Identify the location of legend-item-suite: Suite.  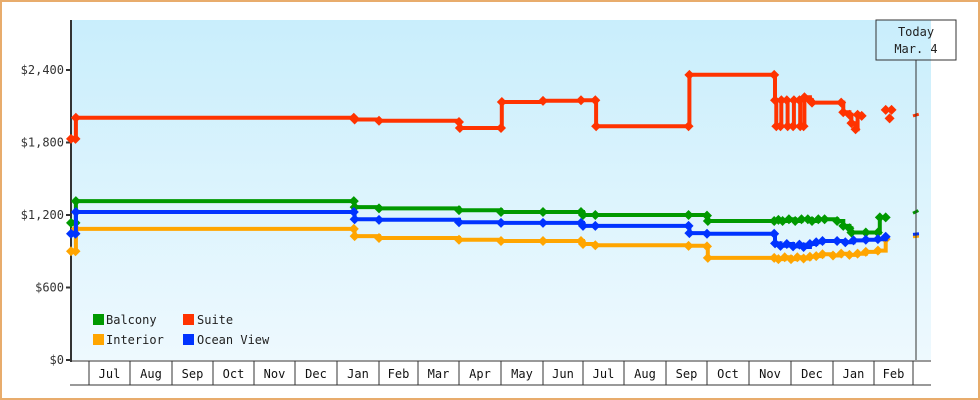
(208, 320).